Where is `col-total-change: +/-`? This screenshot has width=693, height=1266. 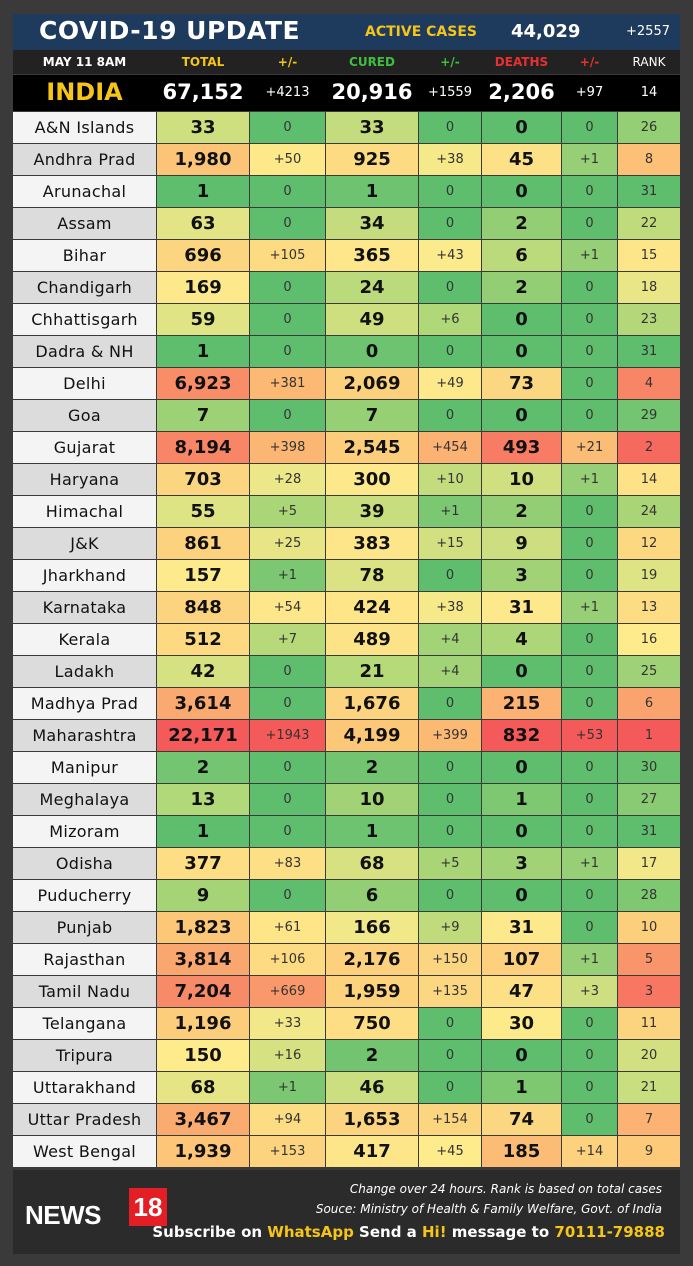 col-total-change: +/- is located at coordinates (287, 62).